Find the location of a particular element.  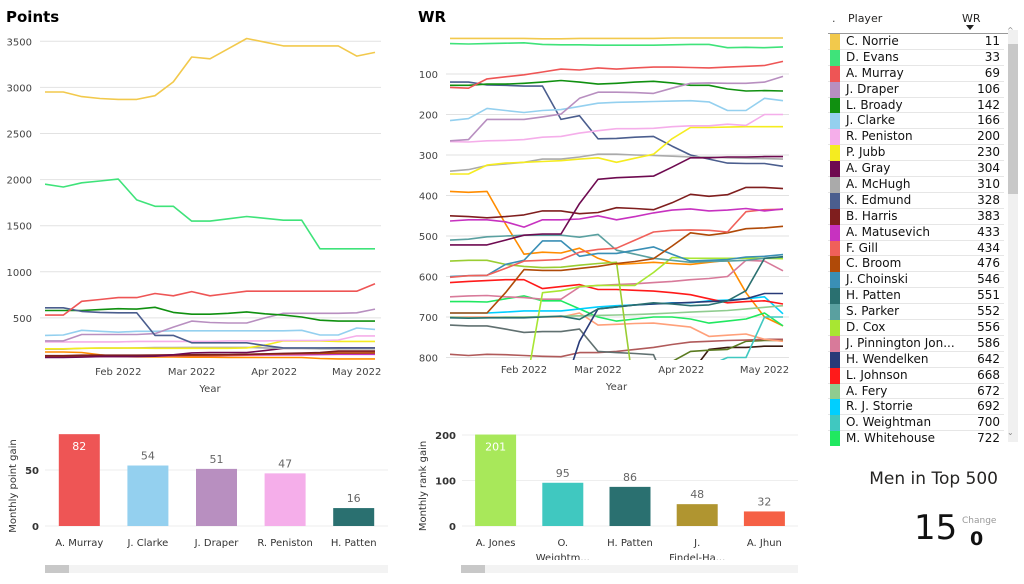

series-line-d-cox is located at coordinates (617, 327).